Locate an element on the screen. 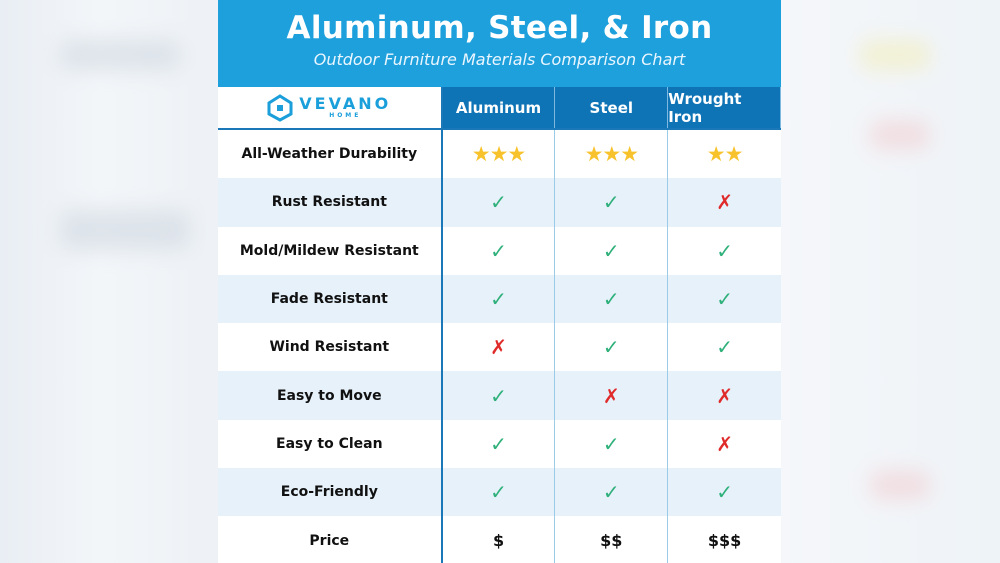 Image resolution: width=1000 pixels, height=563 pixels. row-label: Mold/Mildew Resistant is located at coordinates (330, 250).